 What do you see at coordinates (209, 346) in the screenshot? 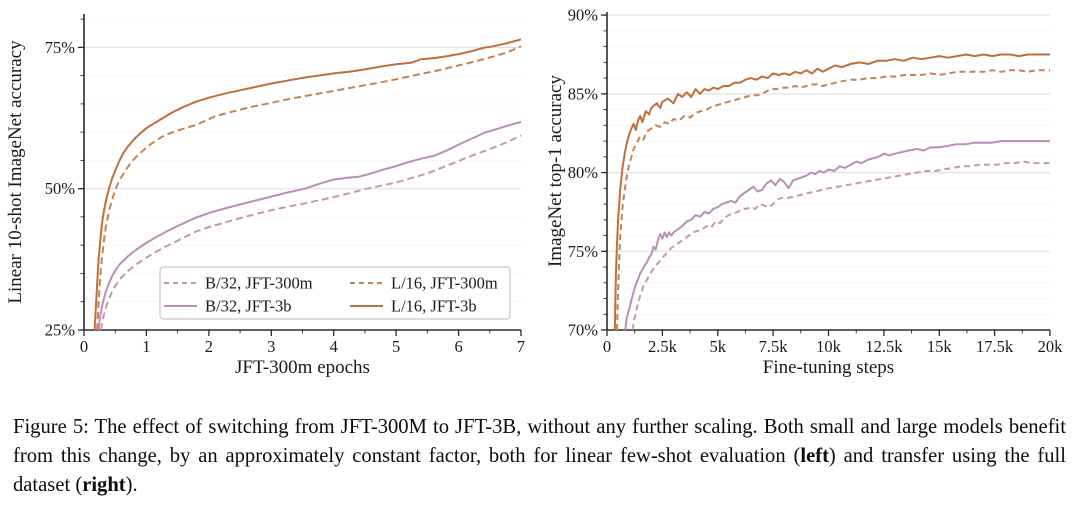
I see `x-tick-label: 2` at bounding box center [209, 346].